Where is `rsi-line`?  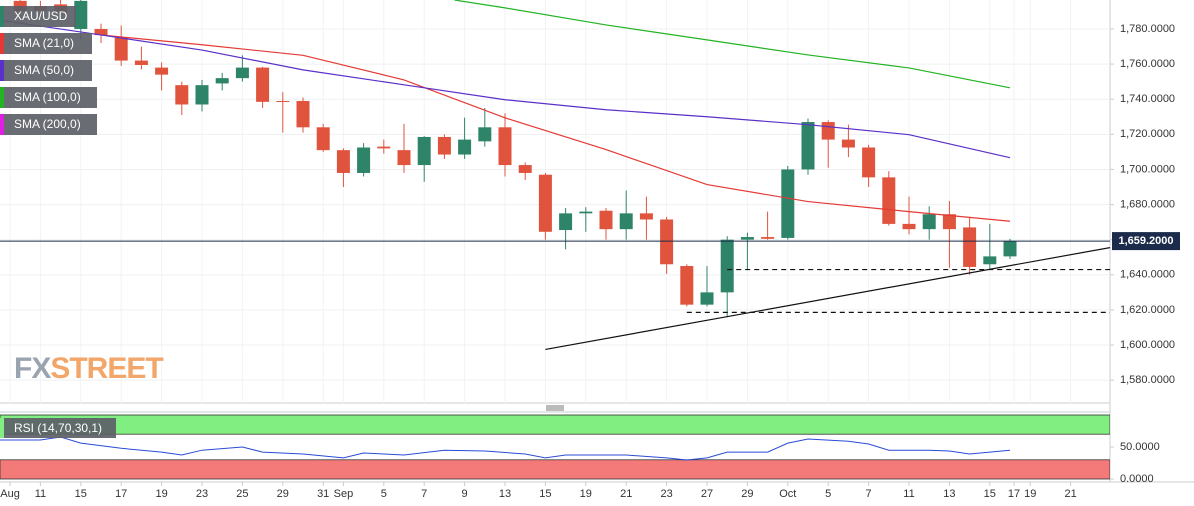 rsi-line is located at coordinates (505, 448).